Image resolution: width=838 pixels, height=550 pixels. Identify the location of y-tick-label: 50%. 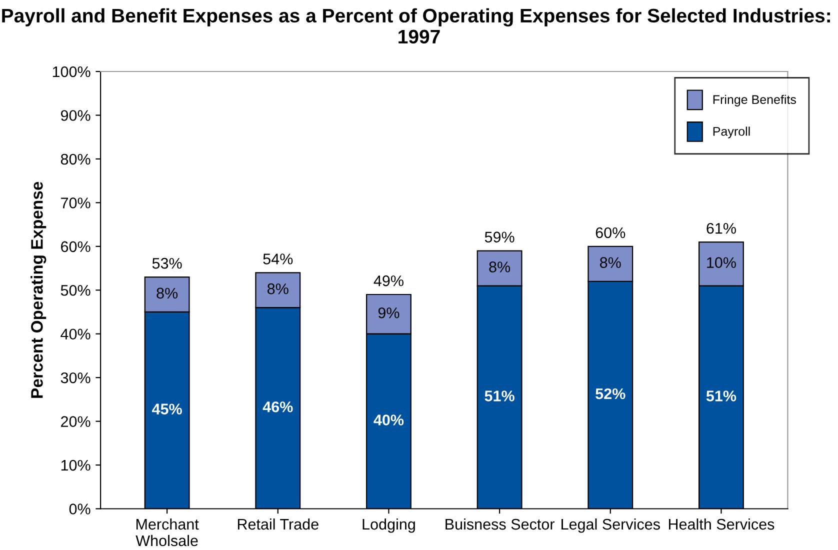
(75, 290).